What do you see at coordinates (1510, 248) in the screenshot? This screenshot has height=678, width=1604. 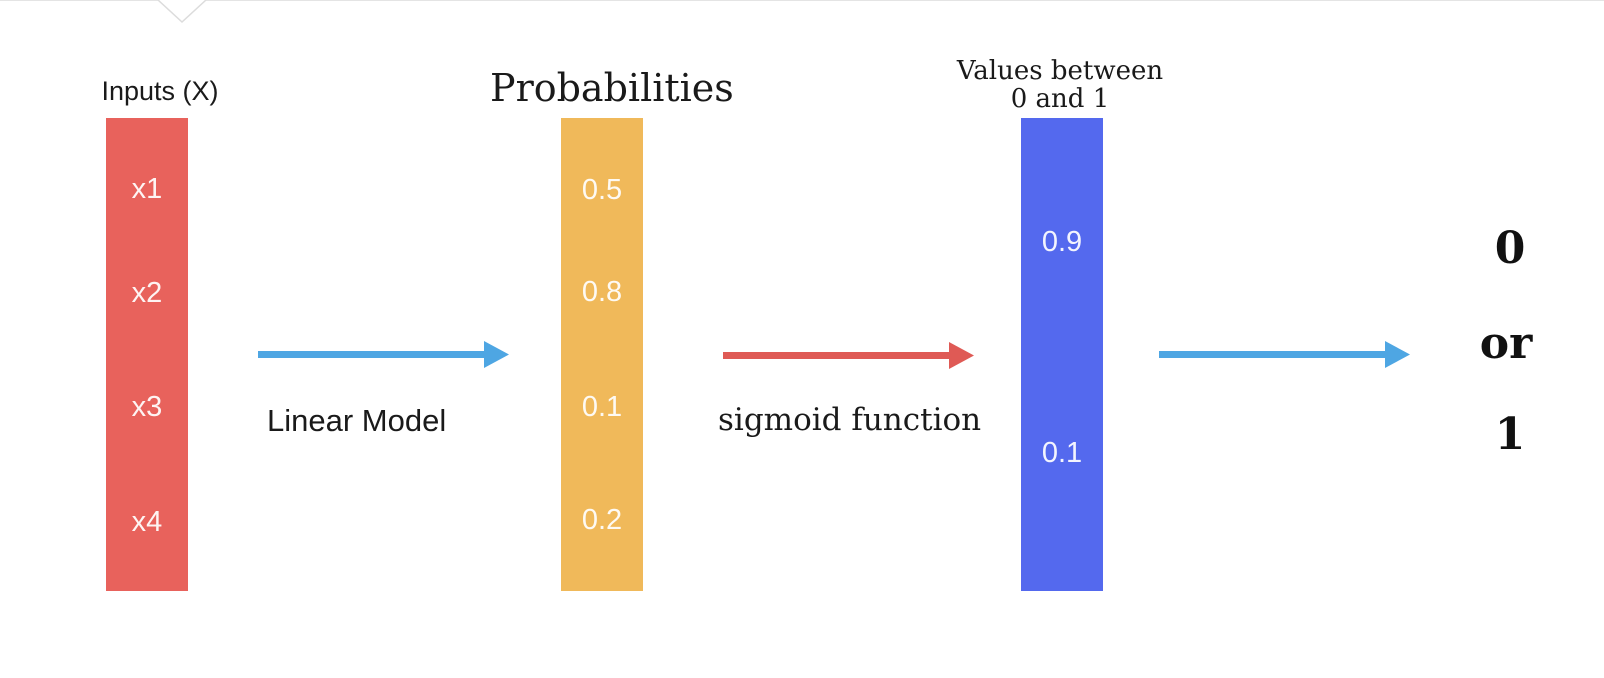 I see `output-zero: 0` at bounding box center [1510, 248].